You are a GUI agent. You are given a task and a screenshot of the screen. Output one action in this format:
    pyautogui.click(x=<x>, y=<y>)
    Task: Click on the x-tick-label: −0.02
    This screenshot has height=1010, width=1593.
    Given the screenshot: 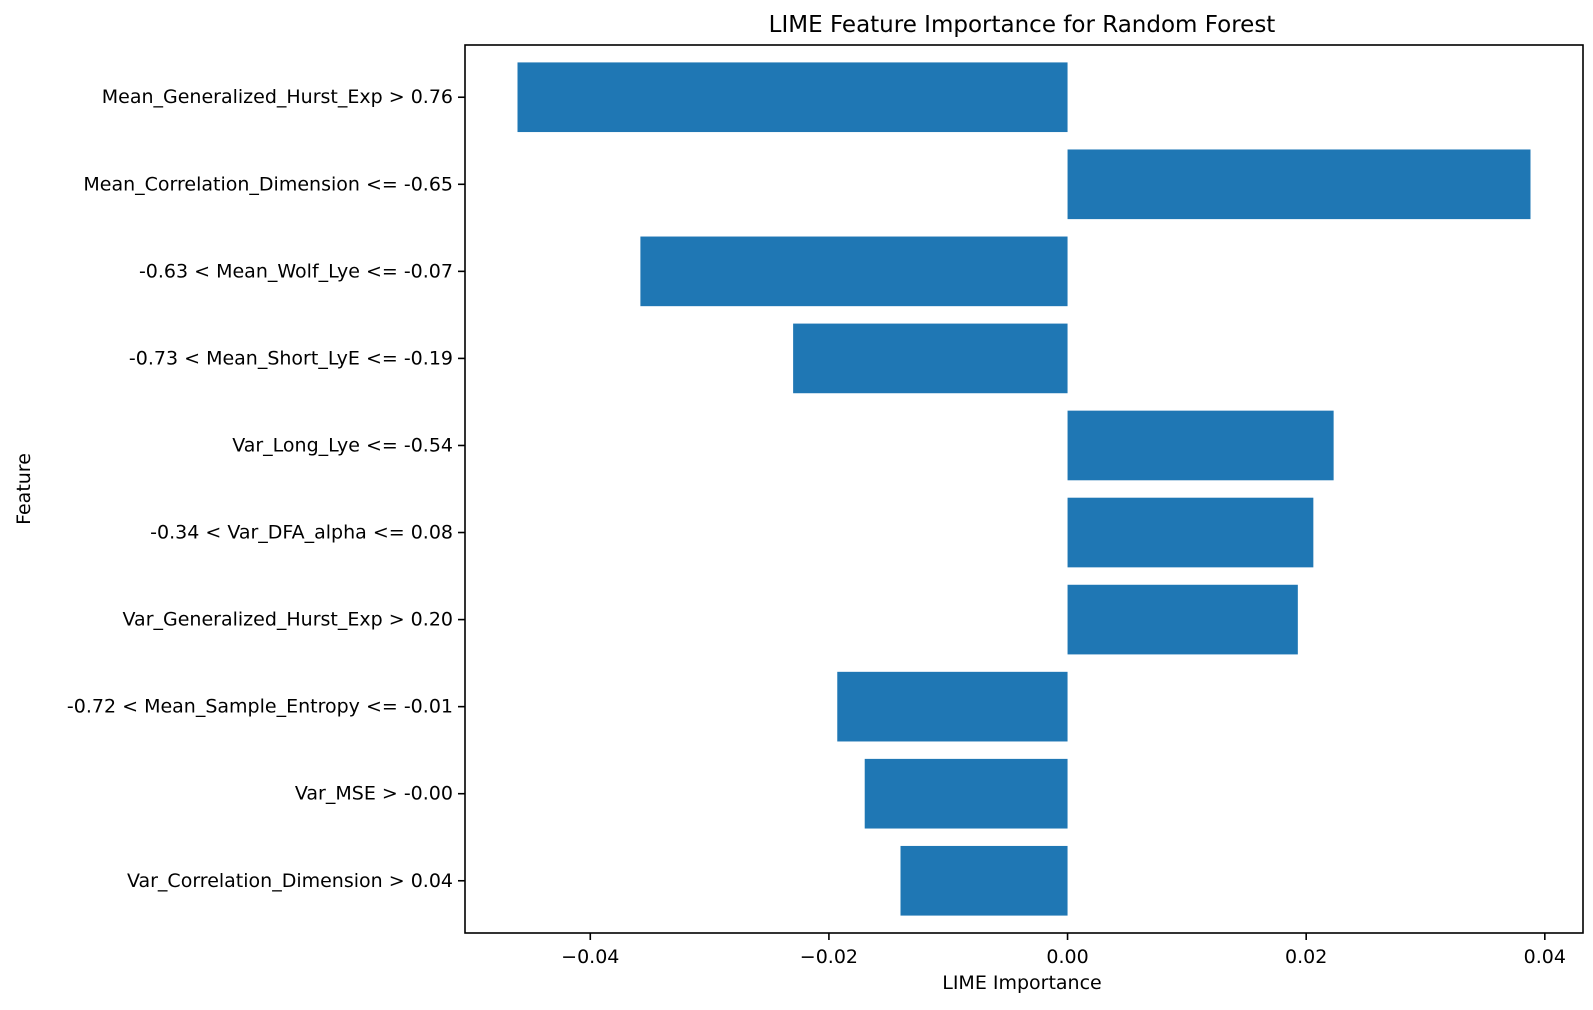 What is the action you would take?
    pyautogui.click(x=829, y=957)
    